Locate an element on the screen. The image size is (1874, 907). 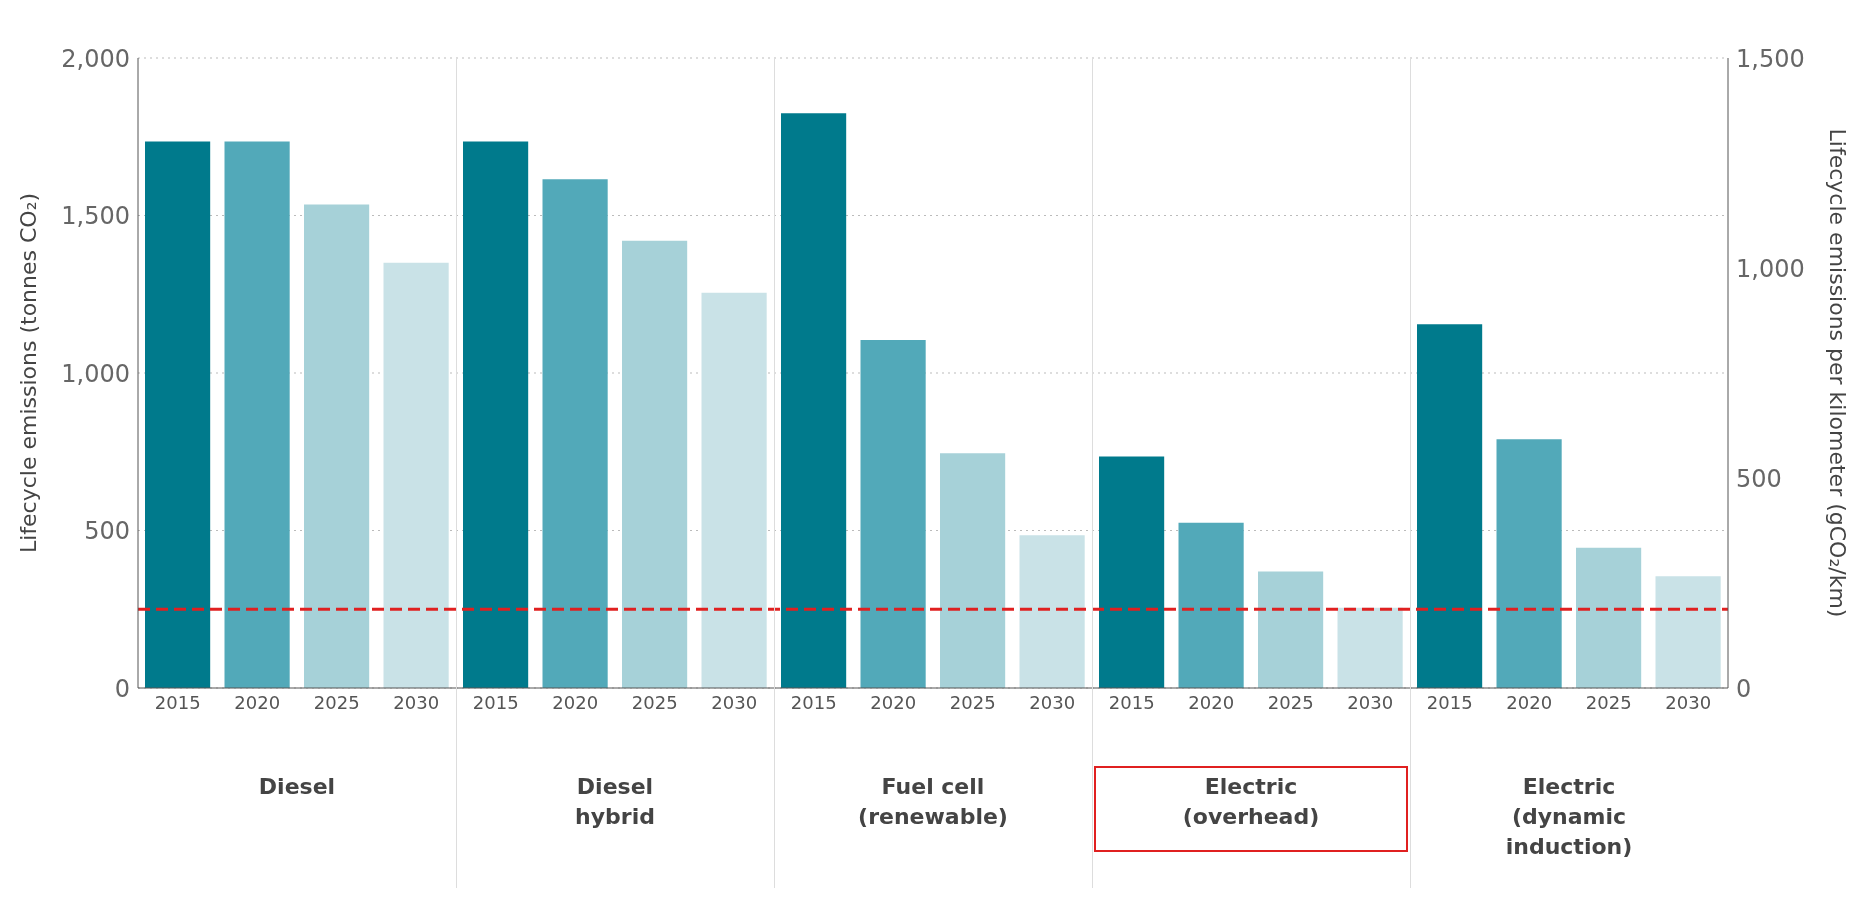
y-tick-label: 1,500 is located at coordinates (95, 216).